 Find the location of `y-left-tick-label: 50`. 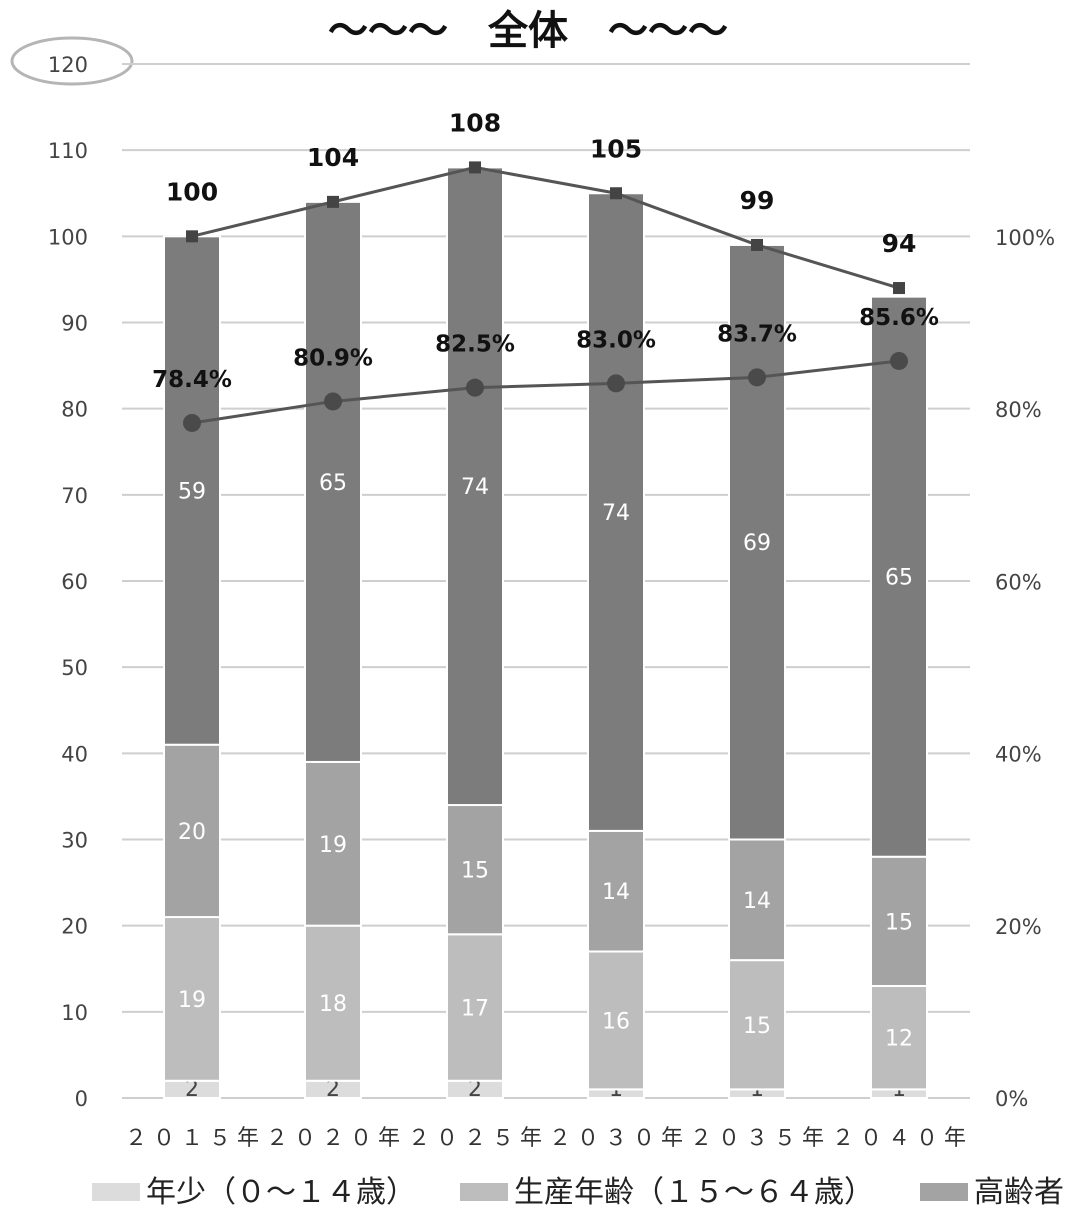

y-left-tick-label: 50 is located at coordinates (74, 668).